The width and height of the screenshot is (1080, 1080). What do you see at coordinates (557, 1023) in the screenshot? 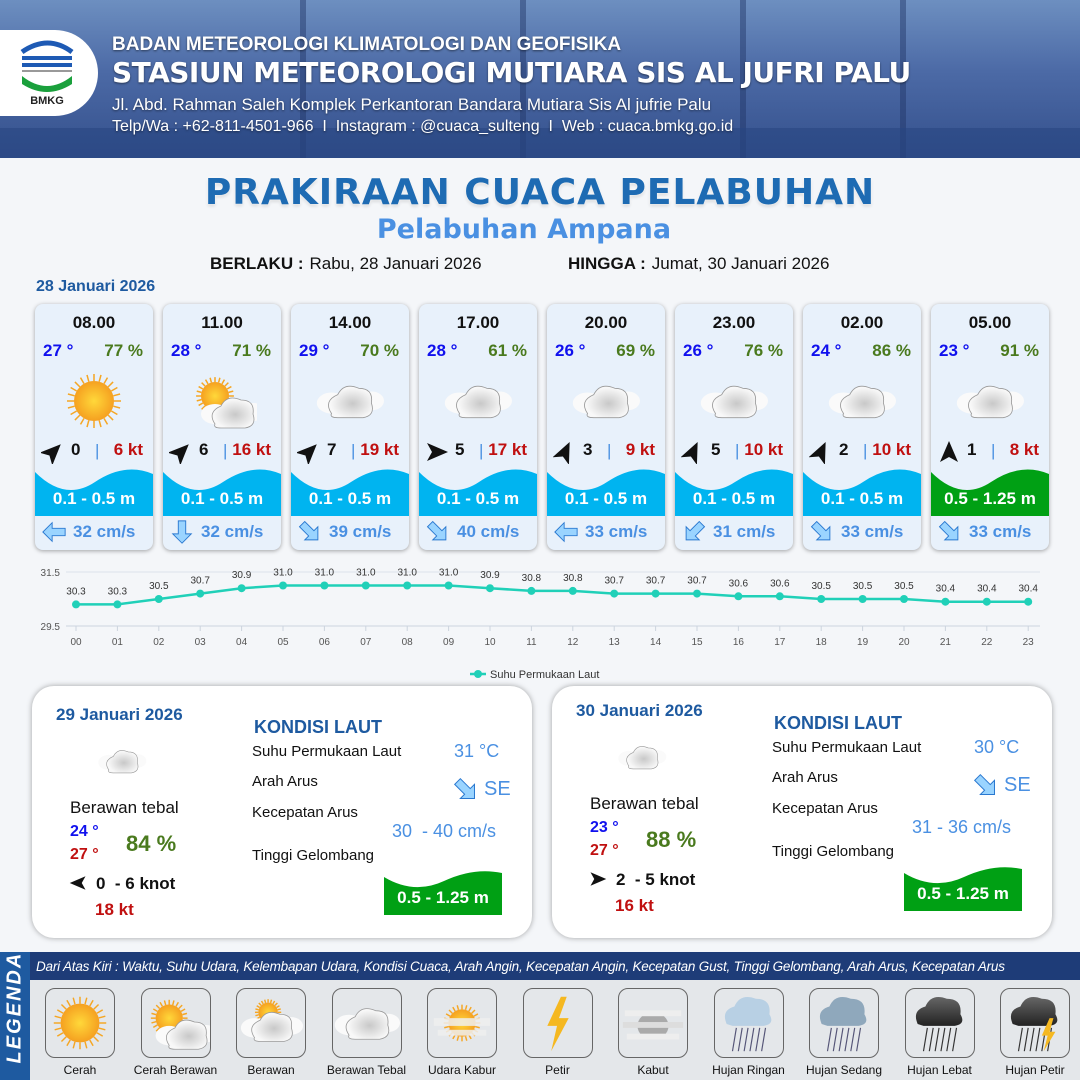
I see `legend-petir-icon` at bounding box center [557, 1023].